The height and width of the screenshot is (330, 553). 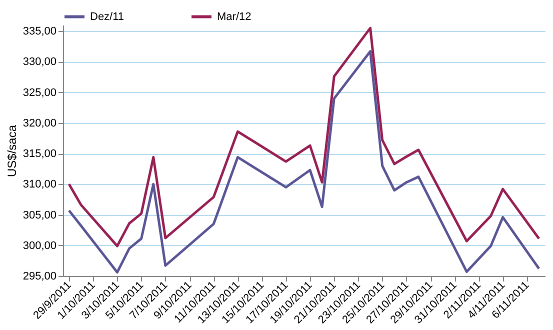 What do you see at coordinates (39, 276) in the screenshot?
I see `y-tick-label: 295,00` at bounding box center [39, 276].